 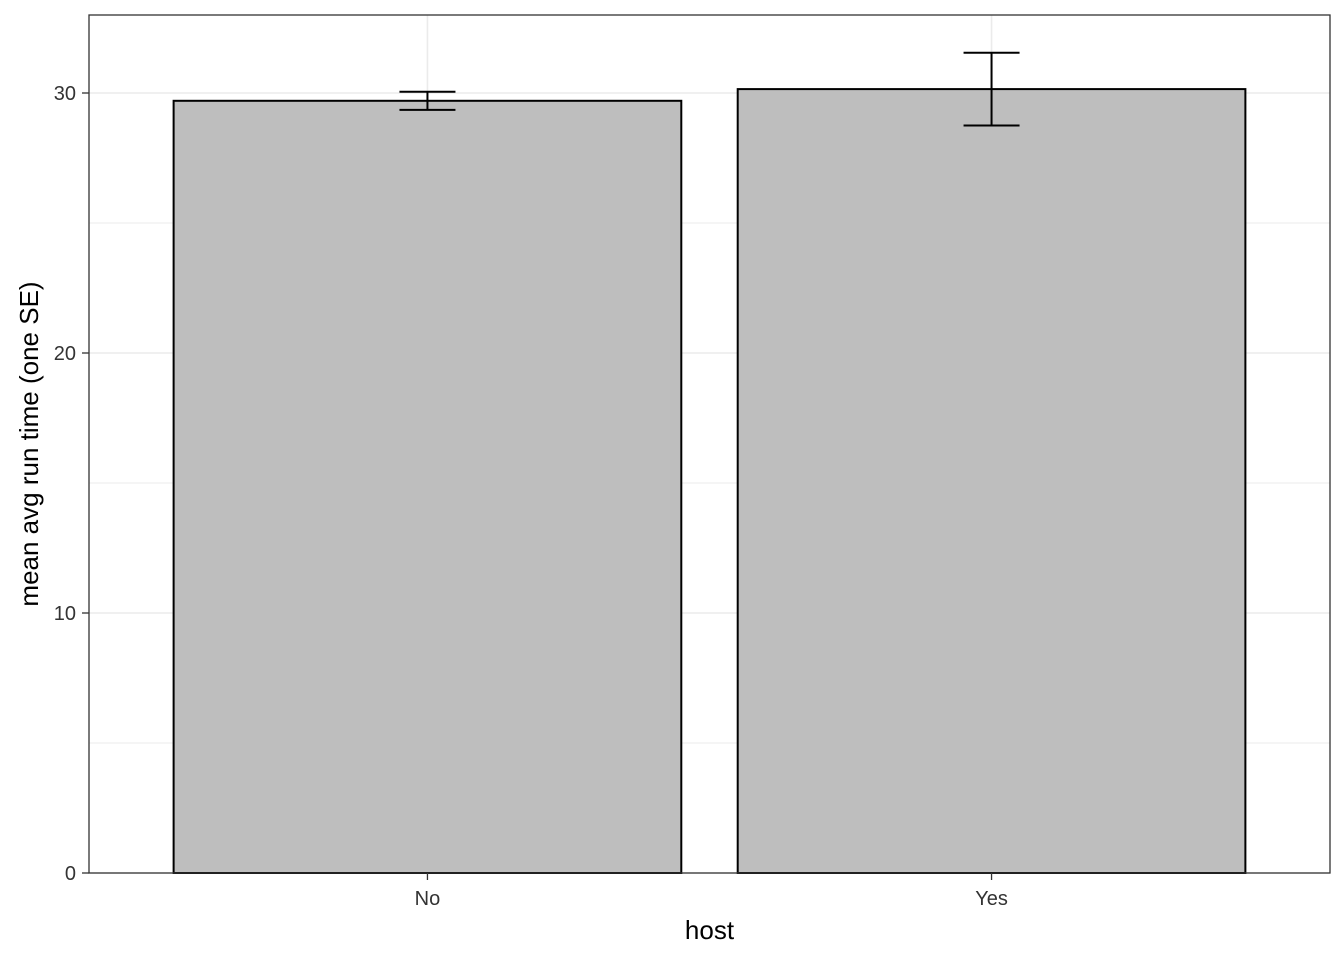 I want to click on x-axis-title: host, so click(x=710, y=930).